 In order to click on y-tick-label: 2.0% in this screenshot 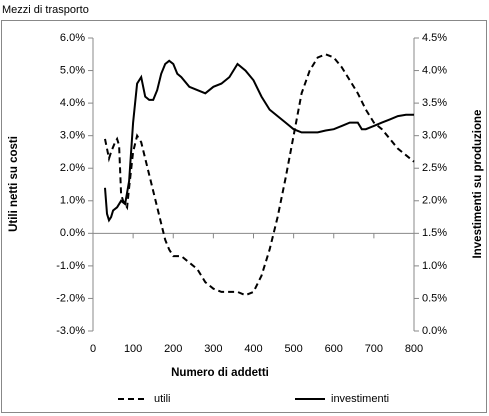, I will do `click(72, 168)`.